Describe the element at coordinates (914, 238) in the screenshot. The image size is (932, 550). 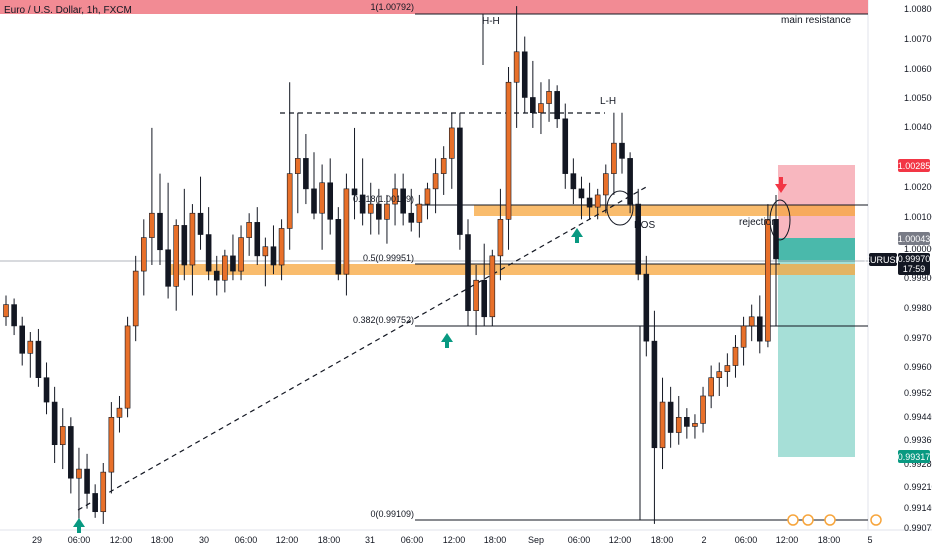
I see `tag-entry` at that location.